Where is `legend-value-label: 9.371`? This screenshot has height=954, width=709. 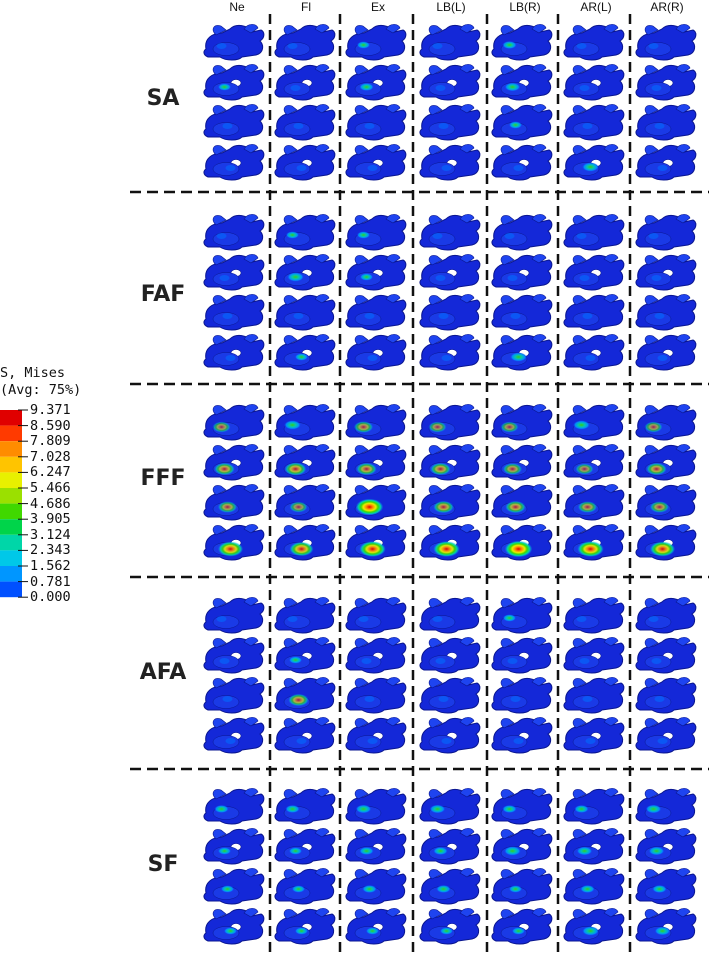 legend-value-label: 9.371 is located at coordinates (50, 410).